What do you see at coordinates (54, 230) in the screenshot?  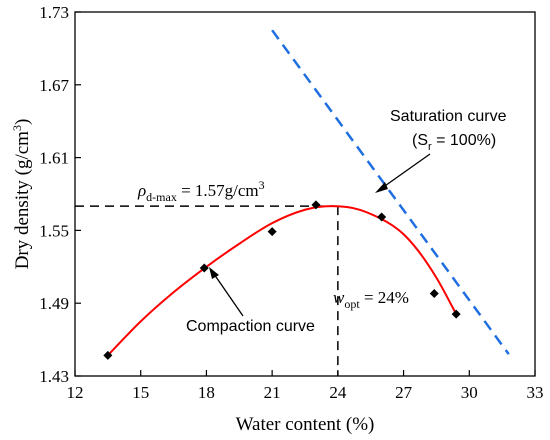 I see `y-tick-label: 1.55` at bounding box center [54, 230].